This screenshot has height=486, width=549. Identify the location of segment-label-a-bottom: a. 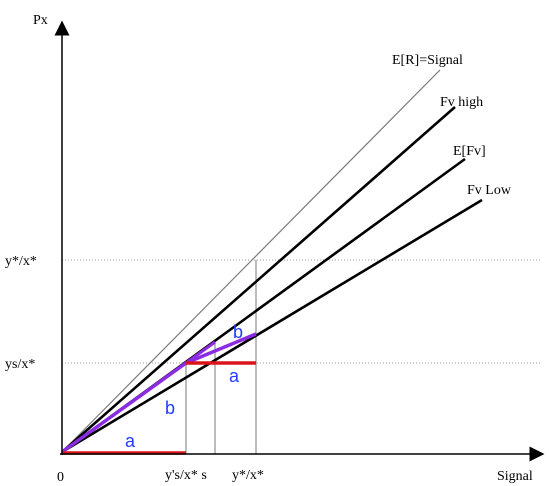
(130, 441).